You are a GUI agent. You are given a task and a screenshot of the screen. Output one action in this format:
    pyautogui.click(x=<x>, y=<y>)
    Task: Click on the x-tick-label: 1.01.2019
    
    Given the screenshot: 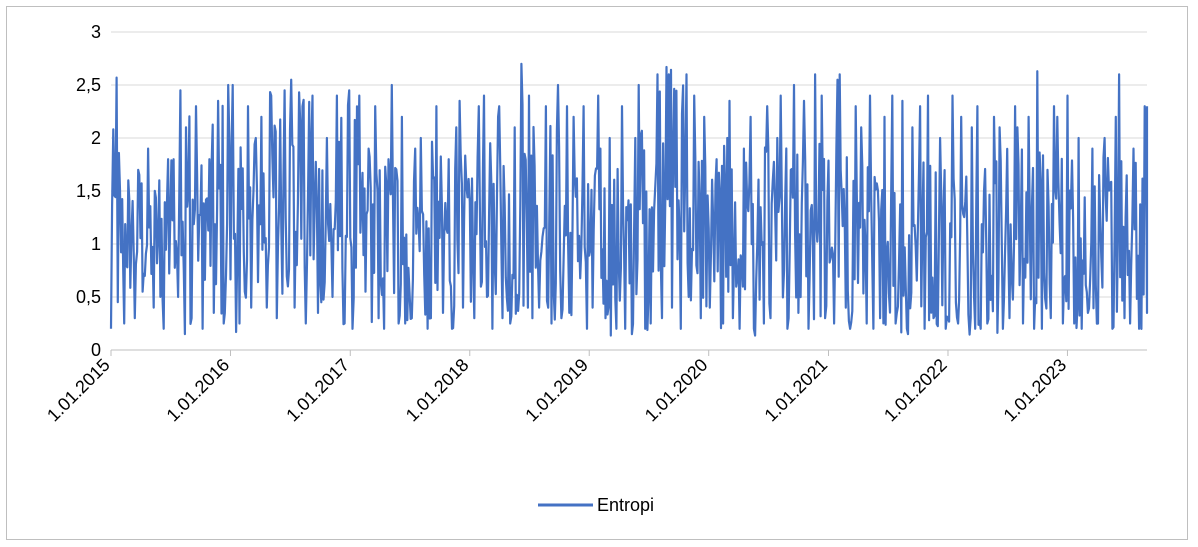 What is the action you would take?
    pyautogui.click(x=556, y=390)
    